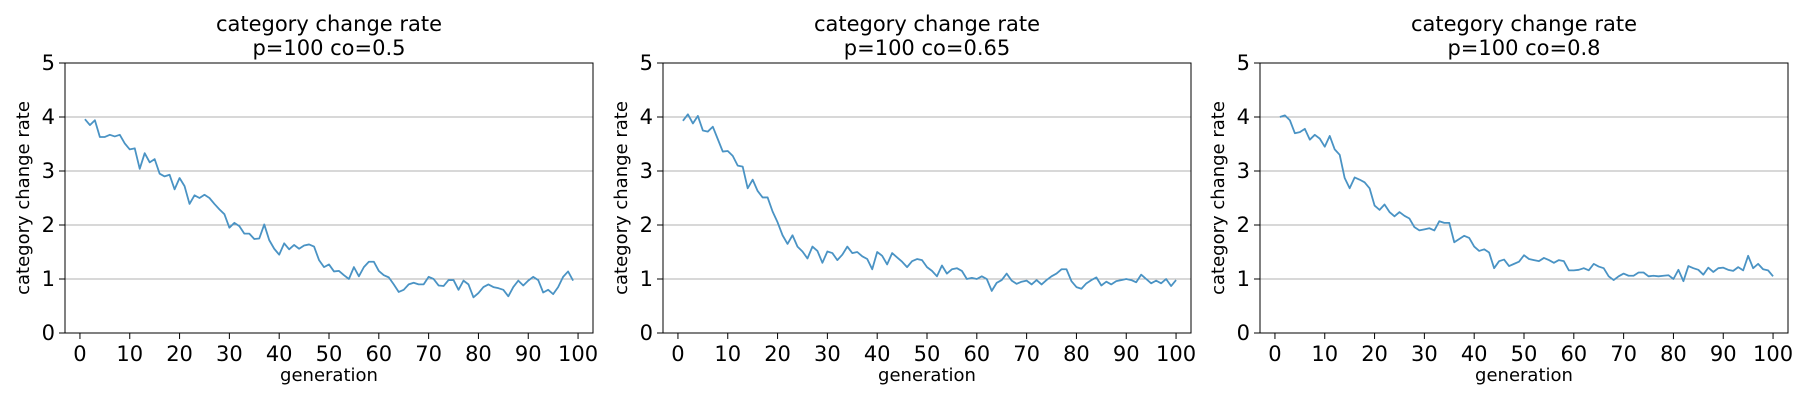  Describe the element at coordinates (1523, 48) in the screenshot. I see `chart-subtitle: p=100 co=0.8` at that location.